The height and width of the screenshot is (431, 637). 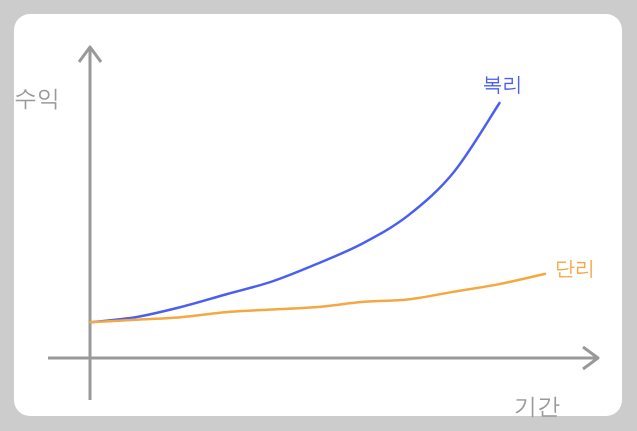 I want to click on y-axis-title: 수익, so click(x=37, y=99).